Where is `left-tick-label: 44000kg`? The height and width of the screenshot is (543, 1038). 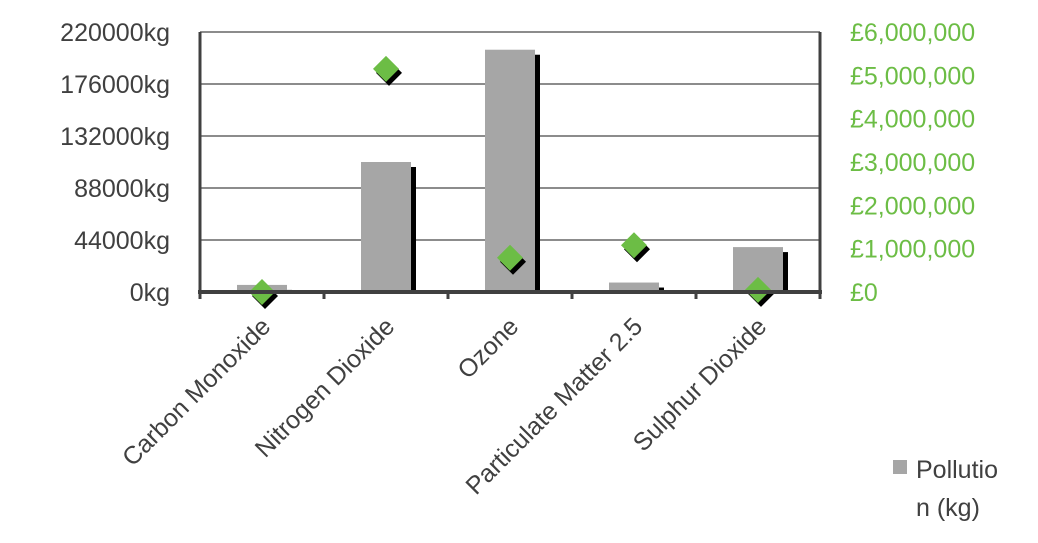 left-tick-label: 44000kg is located at coordinates (122, 241).